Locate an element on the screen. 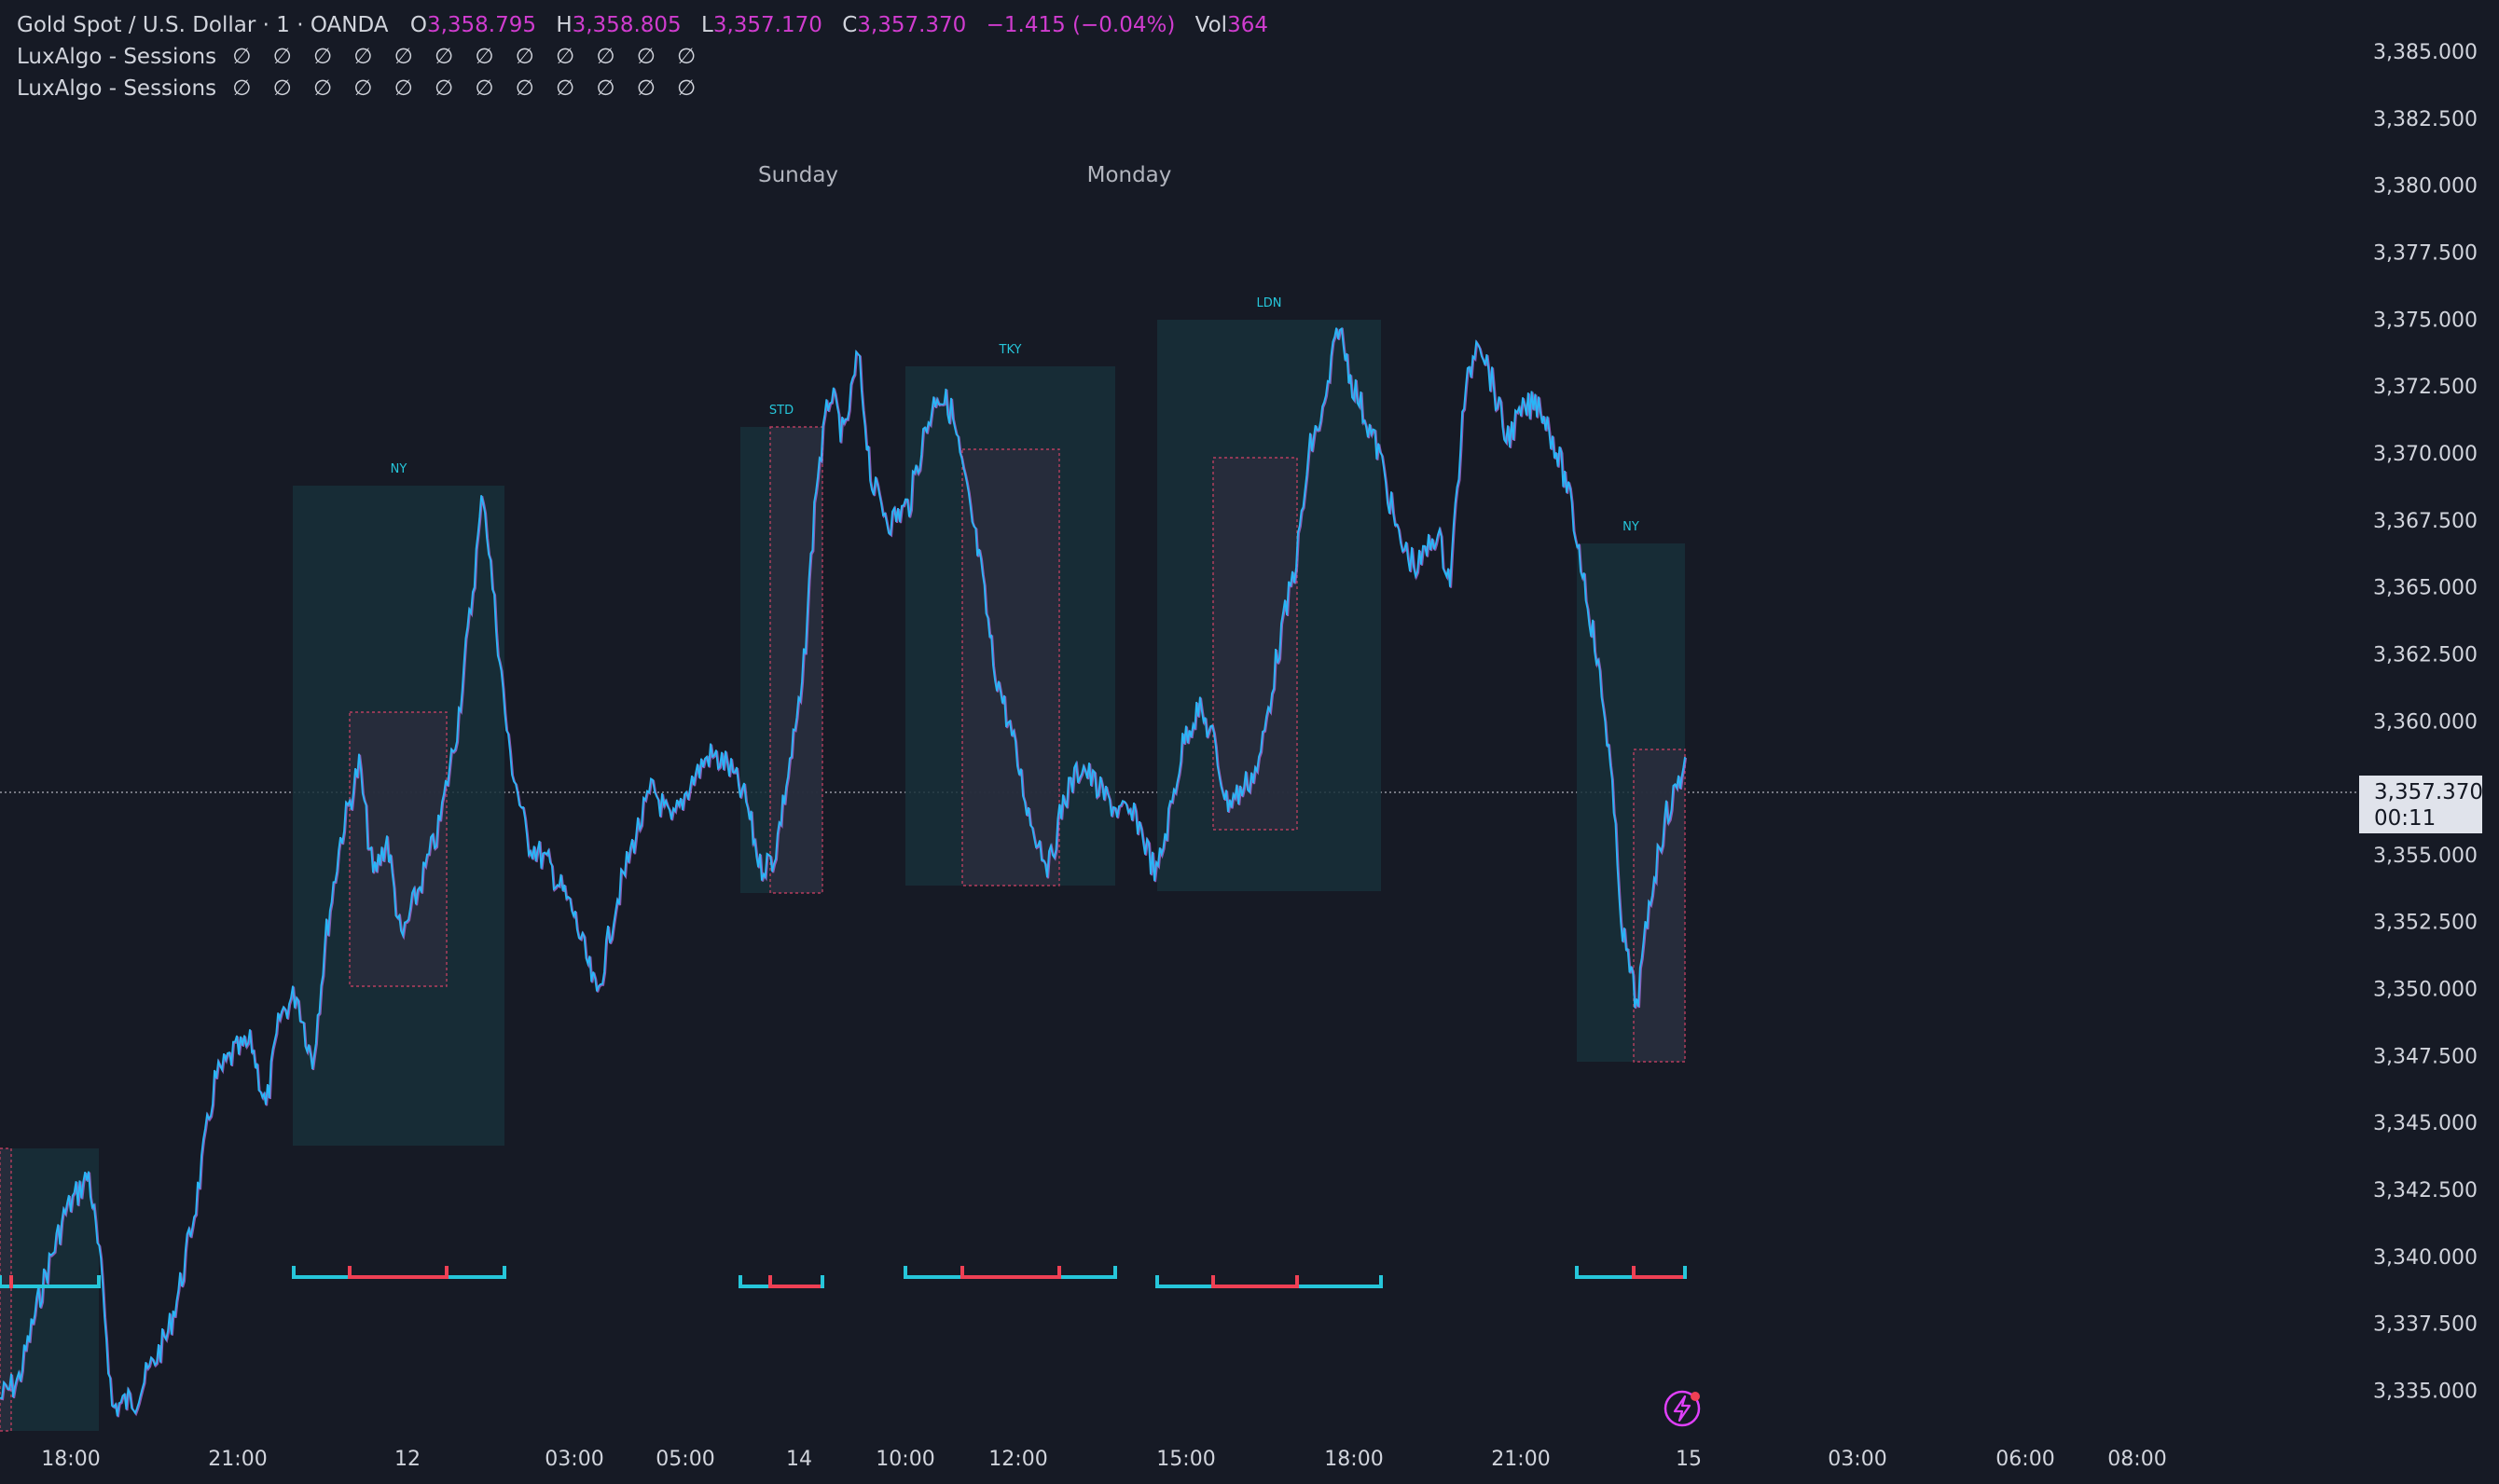  current-price-label: 3,357.370 00:11 is located at coordinates (2421, 804).